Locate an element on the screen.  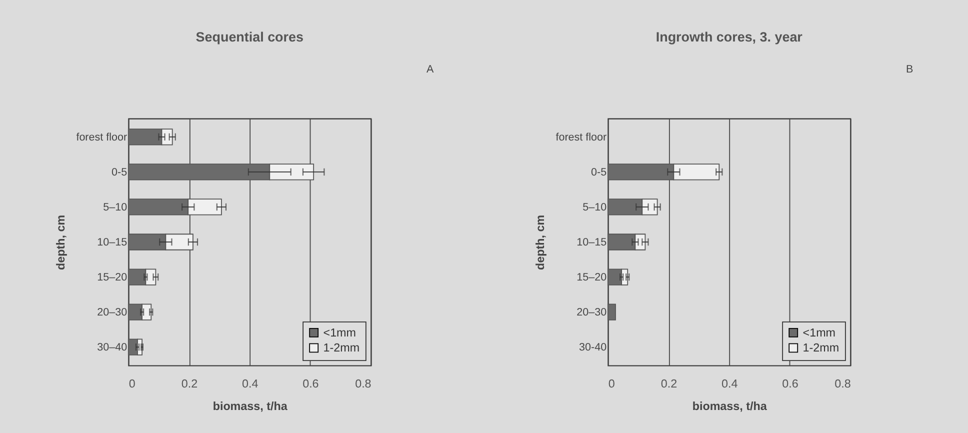
chart-title: Sequential cores is located at coordinates (250, 36).